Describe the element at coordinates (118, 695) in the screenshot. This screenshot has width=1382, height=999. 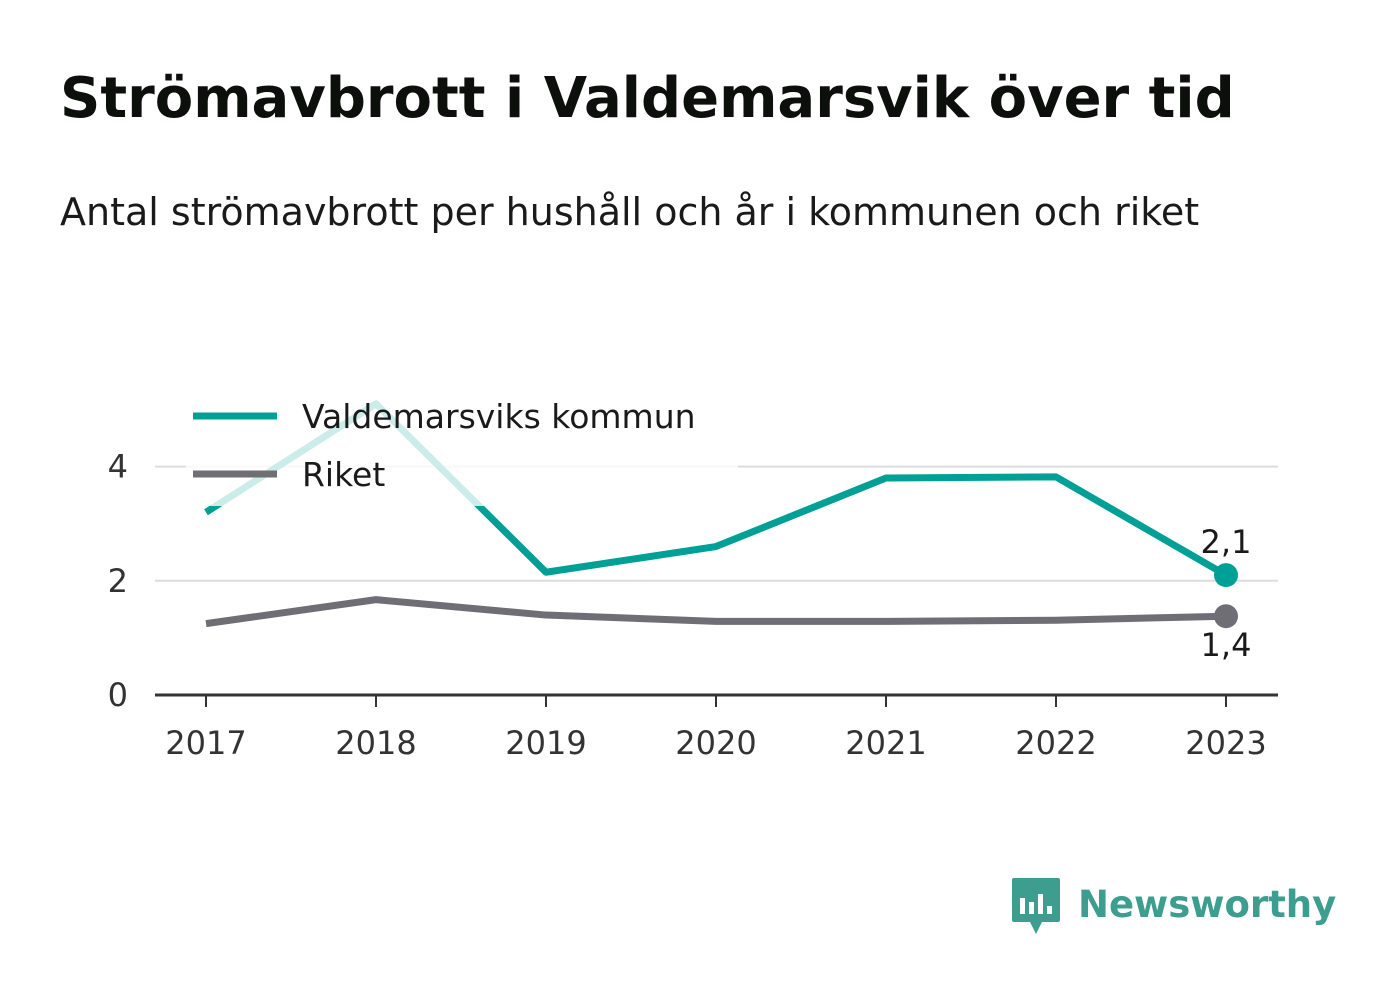
I see `y-tick-label-0: 0` at that location.